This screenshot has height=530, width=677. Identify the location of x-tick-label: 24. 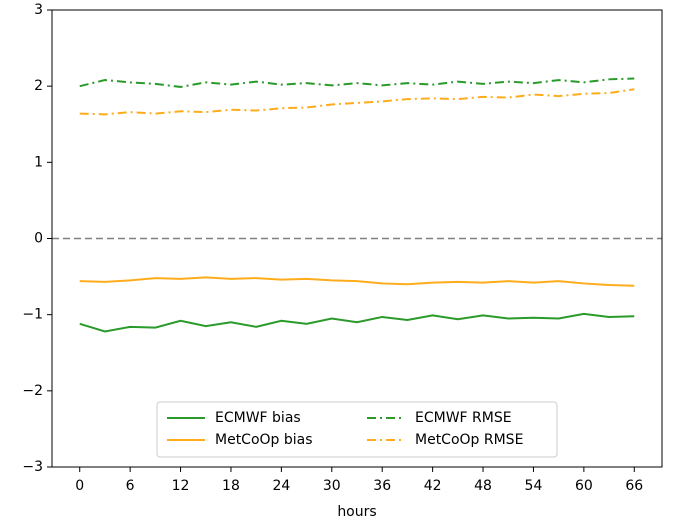
(281, 486).